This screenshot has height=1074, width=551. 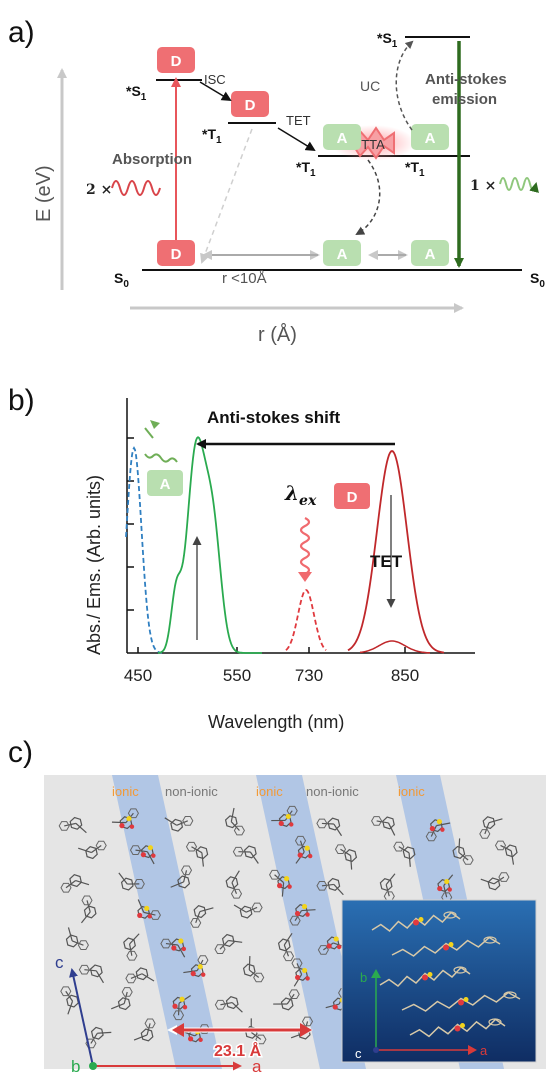 What do you see at coordinates (20, 752) in the screenshot?
I see `panel-c-label: c)` at bounding box center [20, 752].